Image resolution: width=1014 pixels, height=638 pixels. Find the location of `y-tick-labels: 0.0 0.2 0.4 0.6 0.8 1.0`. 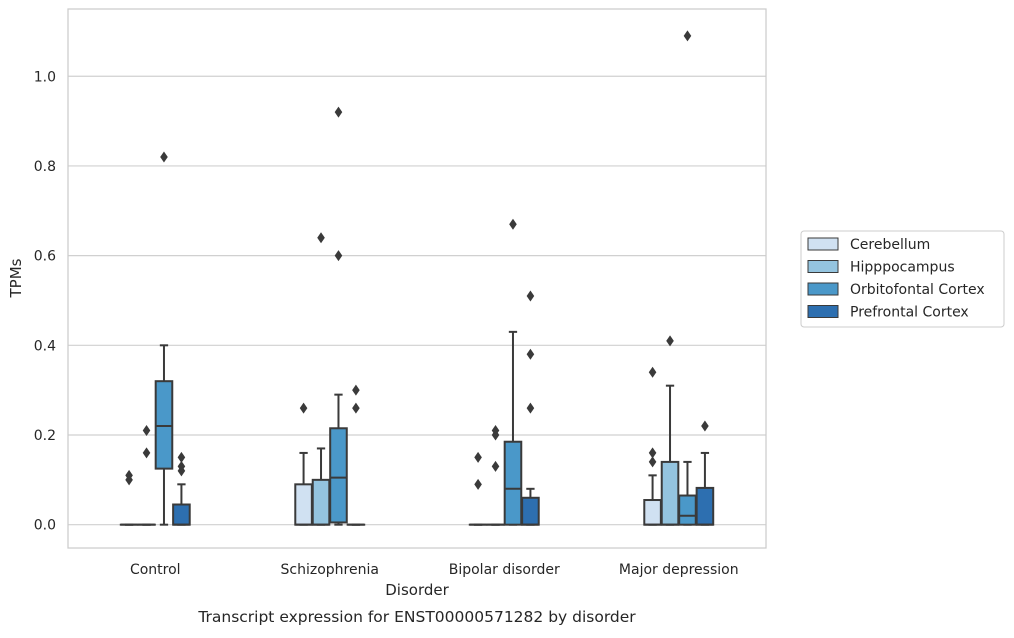

y-tick-labels: 0.0 0.2 0.4 0.6 0.8 1.0 is located at coordinates (45, 301).